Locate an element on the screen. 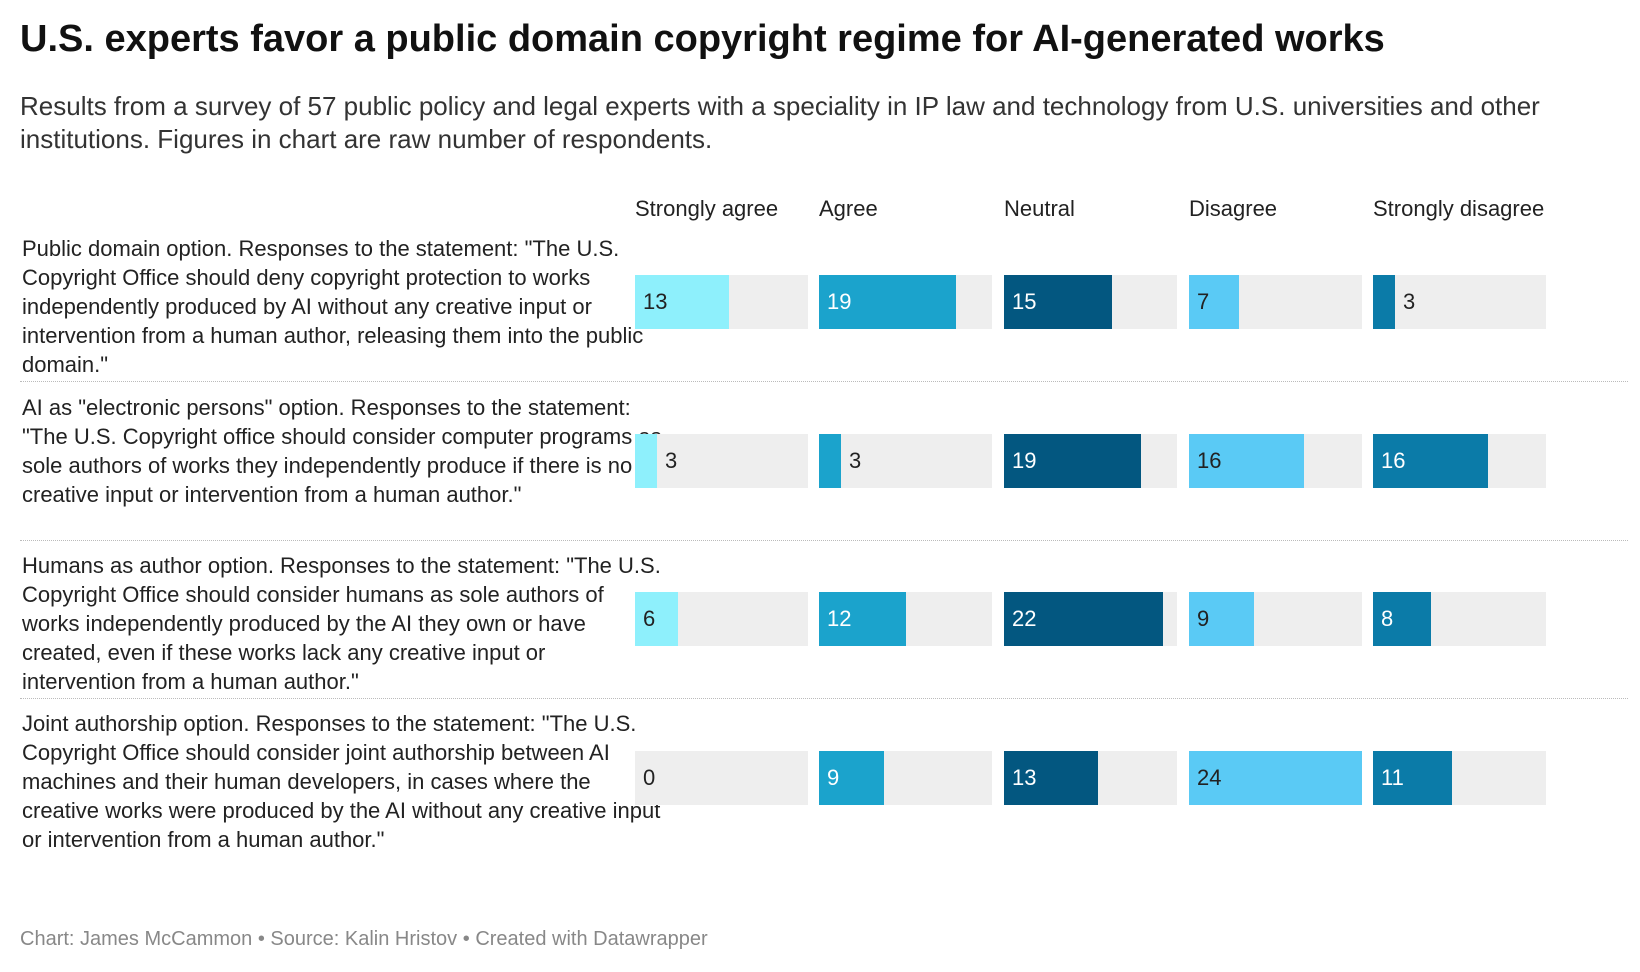 Image resolution: width=1640 pixels, height=972 pixels. column-header: Disagree is located at coordinates (1233, 208).